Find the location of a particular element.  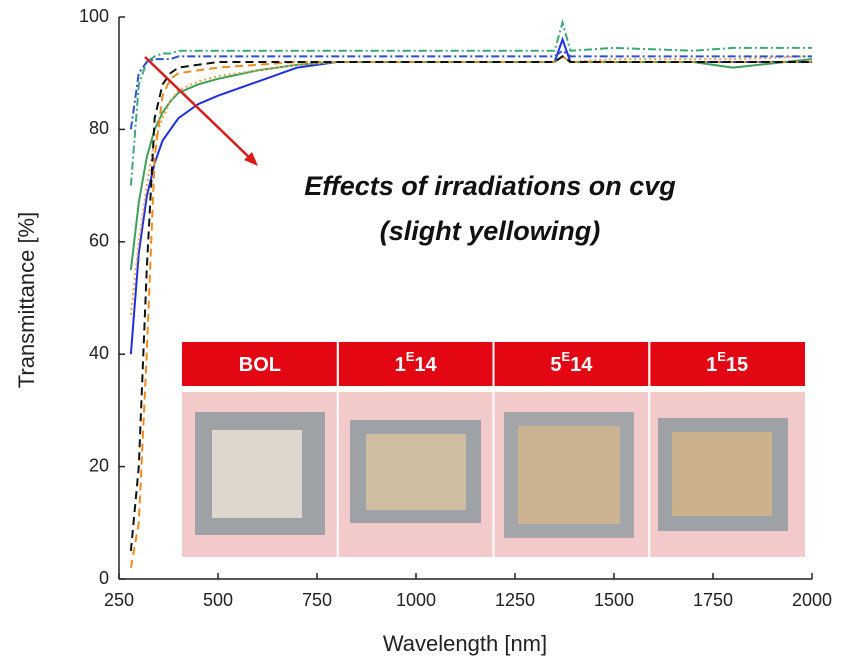

annotation-arrow is located at coordinates (198, 108).